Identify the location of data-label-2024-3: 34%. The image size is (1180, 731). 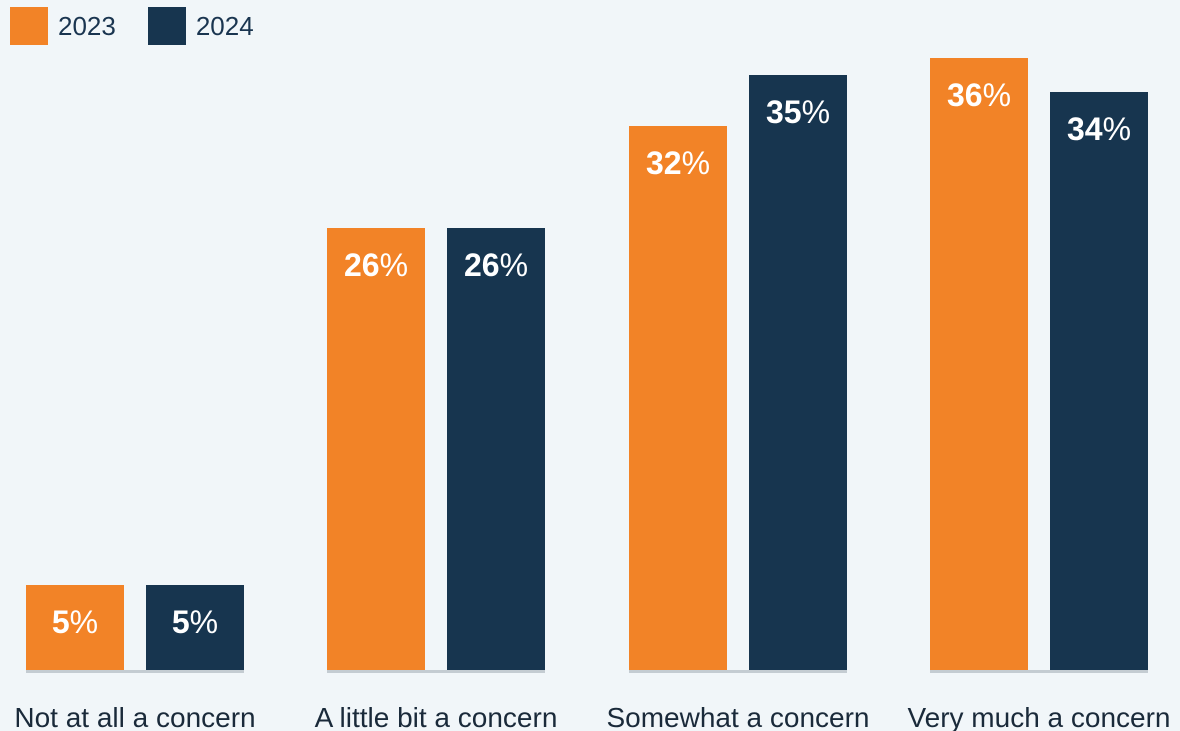
(1099, 129).